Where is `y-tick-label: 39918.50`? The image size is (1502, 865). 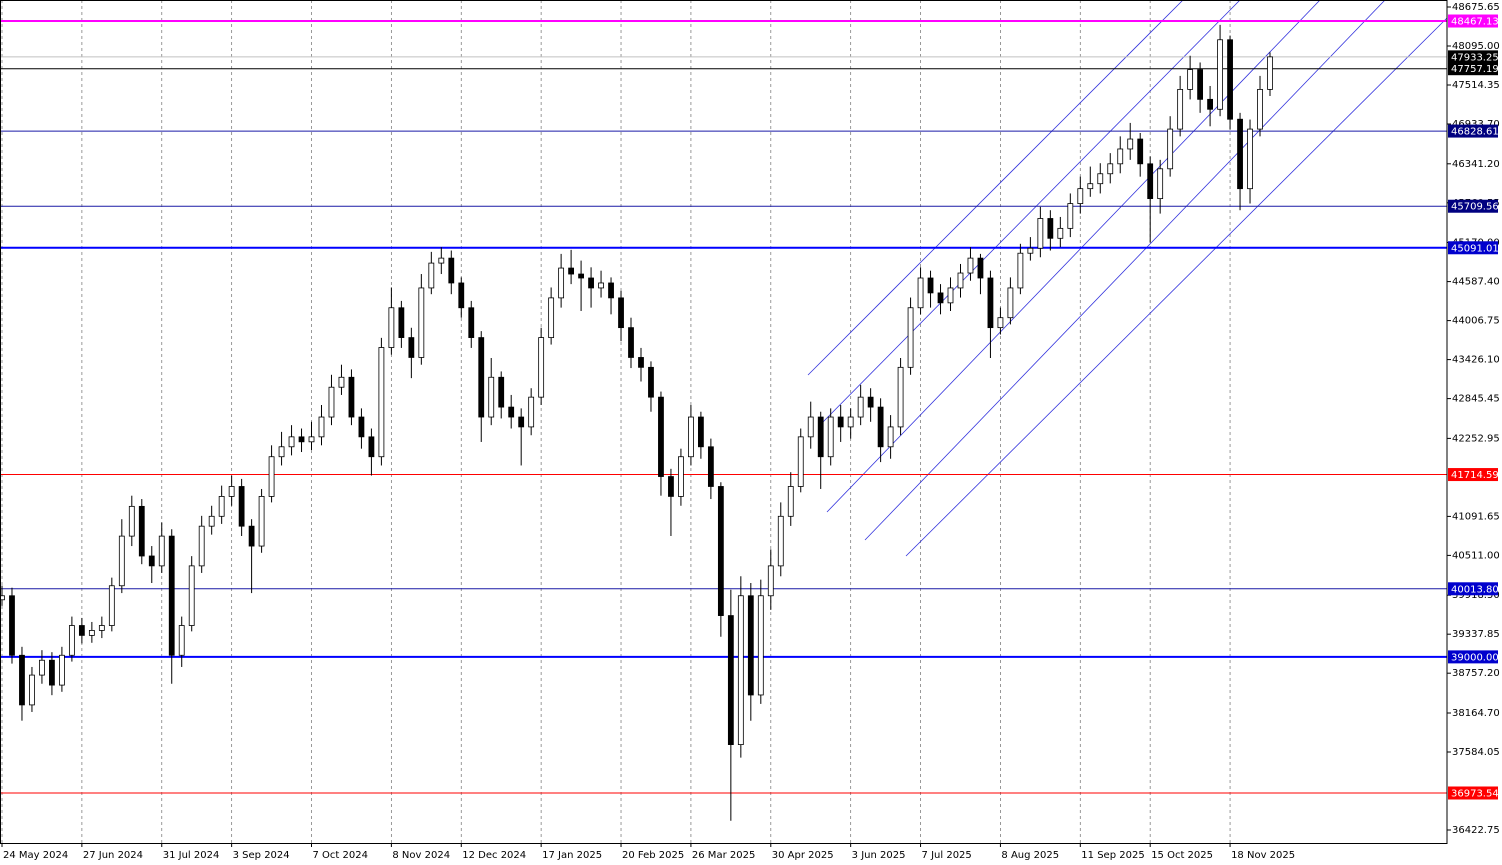
y-tick-label: 39918.50 is located at coordinates (1476, 595).